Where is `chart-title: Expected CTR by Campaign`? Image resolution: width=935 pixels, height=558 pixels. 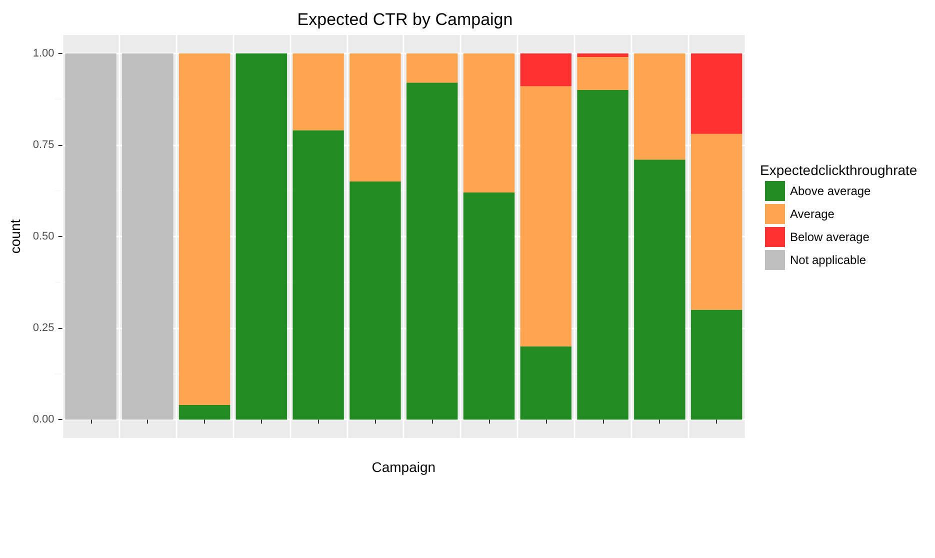
chart-title: Expected CTR by Campaign is located at coordinates (405, 19).